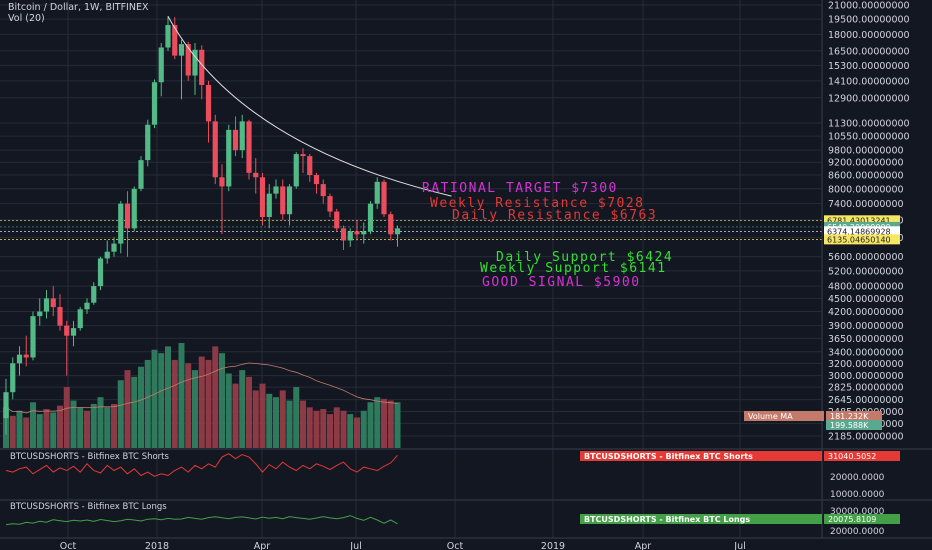  What do you see at coordinates (852, 519) in the screenshot?
I see `longs-last-value: 20075.8109` at bounding box center [852, 519].